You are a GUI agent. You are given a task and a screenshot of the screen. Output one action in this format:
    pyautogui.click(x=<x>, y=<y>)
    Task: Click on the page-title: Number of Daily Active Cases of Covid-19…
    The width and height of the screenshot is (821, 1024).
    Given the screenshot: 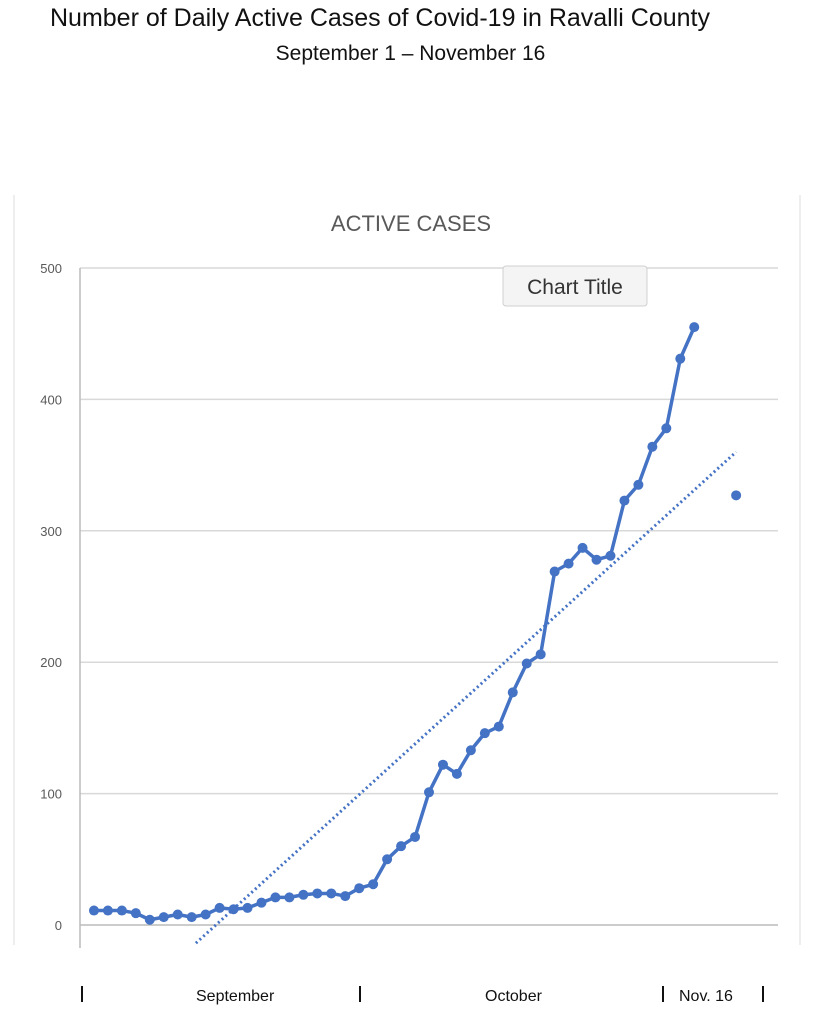 What is the action you would take?
    pyautogui.click(x=380, y=18)
    